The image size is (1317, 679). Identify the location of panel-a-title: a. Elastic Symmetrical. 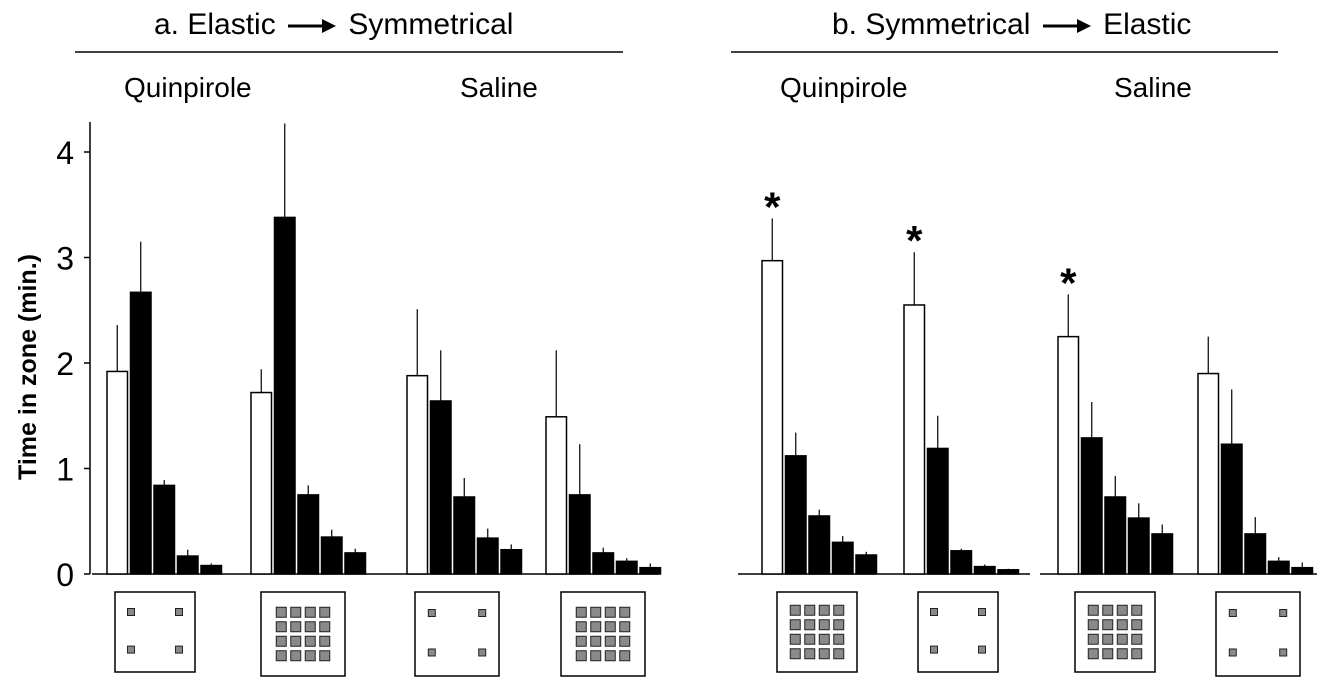
(333, 25).